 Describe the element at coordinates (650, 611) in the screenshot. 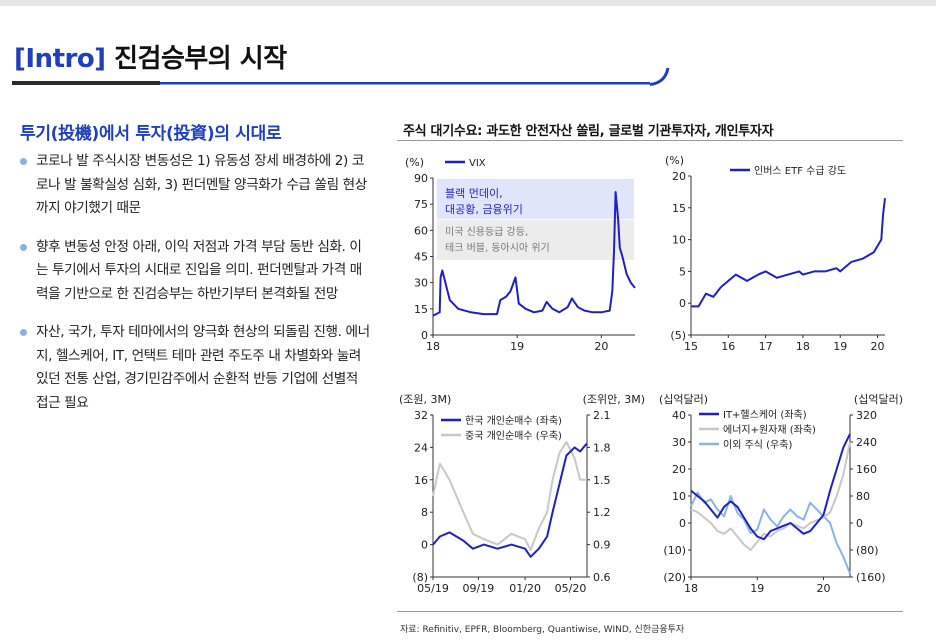

I see `source-divider` at that location.